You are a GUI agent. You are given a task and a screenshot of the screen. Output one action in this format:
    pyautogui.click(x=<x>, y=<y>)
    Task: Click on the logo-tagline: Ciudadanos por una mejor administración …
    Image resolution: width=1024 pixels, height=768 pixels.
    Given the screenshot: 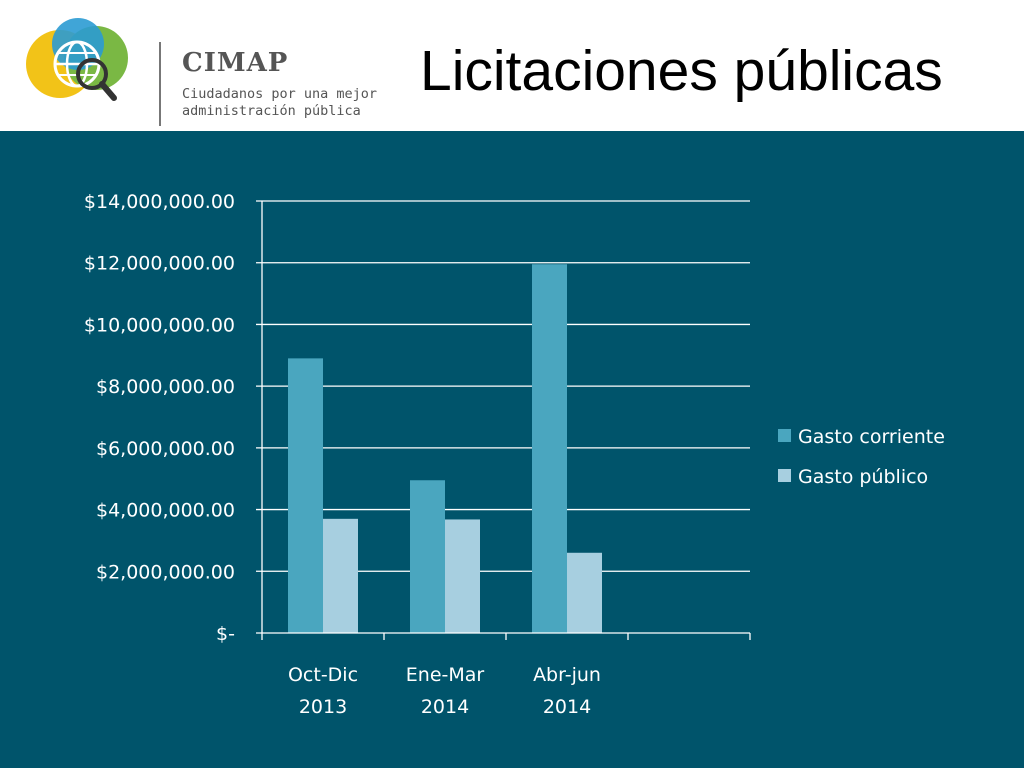 What is the action you would take?
    pyautogui.click(x=297, y=103)
    